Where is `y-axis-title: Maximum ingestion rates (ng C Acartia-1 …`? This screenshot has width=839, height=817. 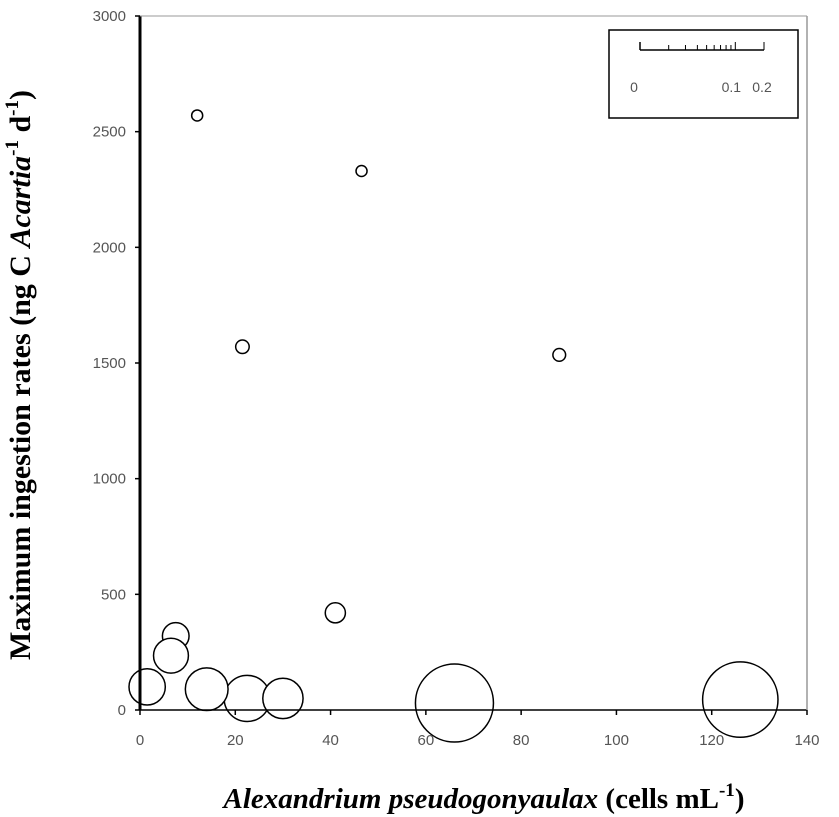
y-axis-title: Maximum ingestion rates (ng C Acartia-1 … is located at coordinates (19, 375).